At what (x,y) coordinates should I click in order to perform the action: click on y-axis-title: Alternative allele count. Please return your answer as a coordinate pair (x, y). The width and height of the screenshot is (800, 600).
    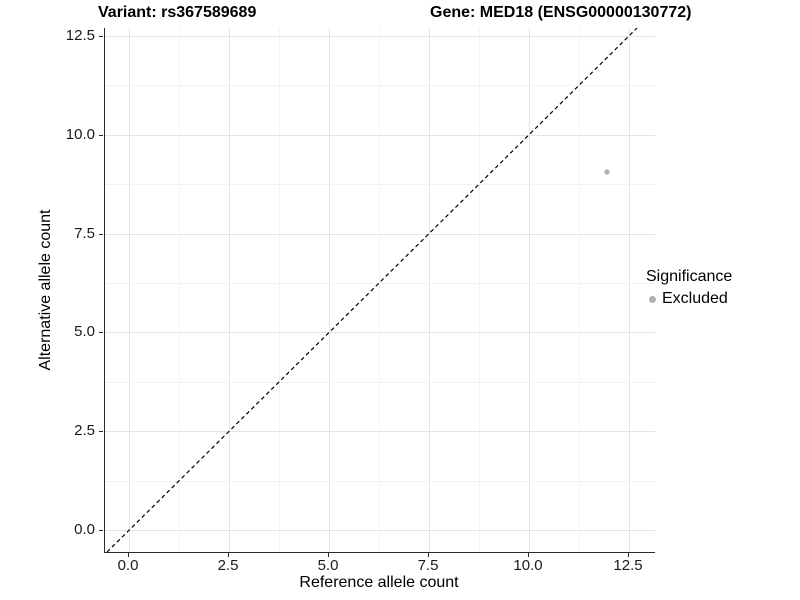
    Looking at the image, I should click on (45, 290).